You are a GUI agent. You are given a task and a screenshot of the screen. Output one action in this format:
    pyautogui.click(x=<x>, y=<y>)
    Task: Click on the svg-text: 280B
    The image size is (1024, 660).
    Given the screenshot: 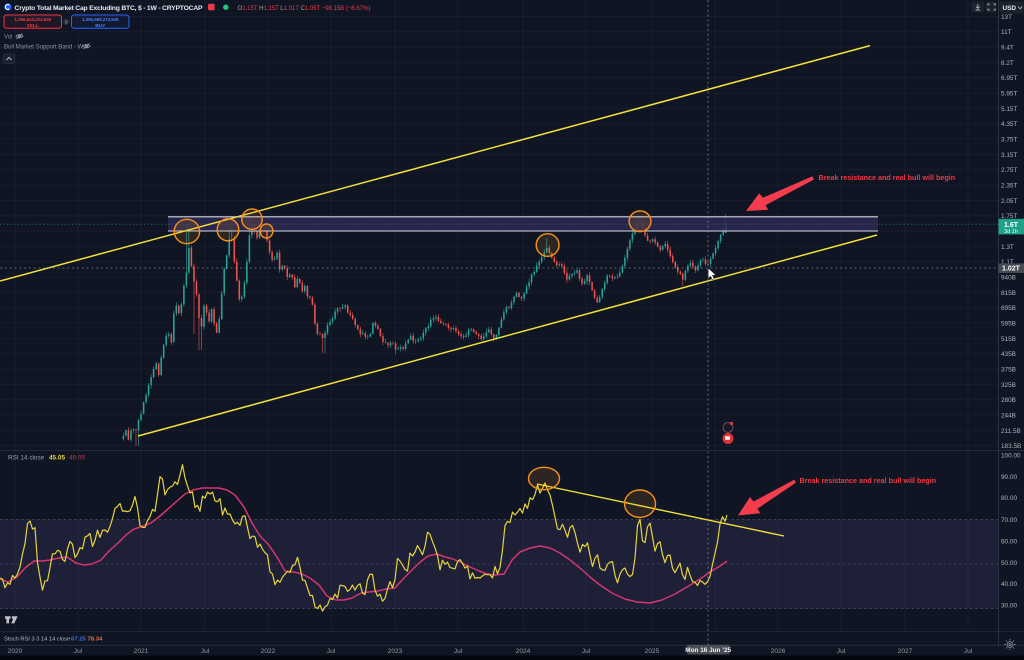 What is the action you would take?
    pyautogui.click(x=1008, y=400)
    